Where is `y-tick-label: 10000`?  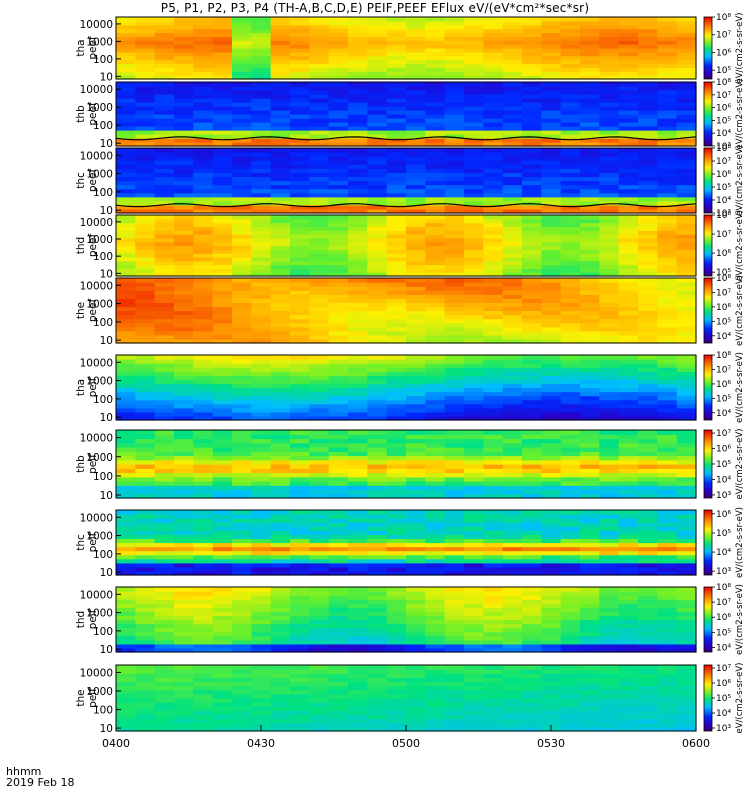 y-tick-label: 10000 is located at coordinates (96, 156).